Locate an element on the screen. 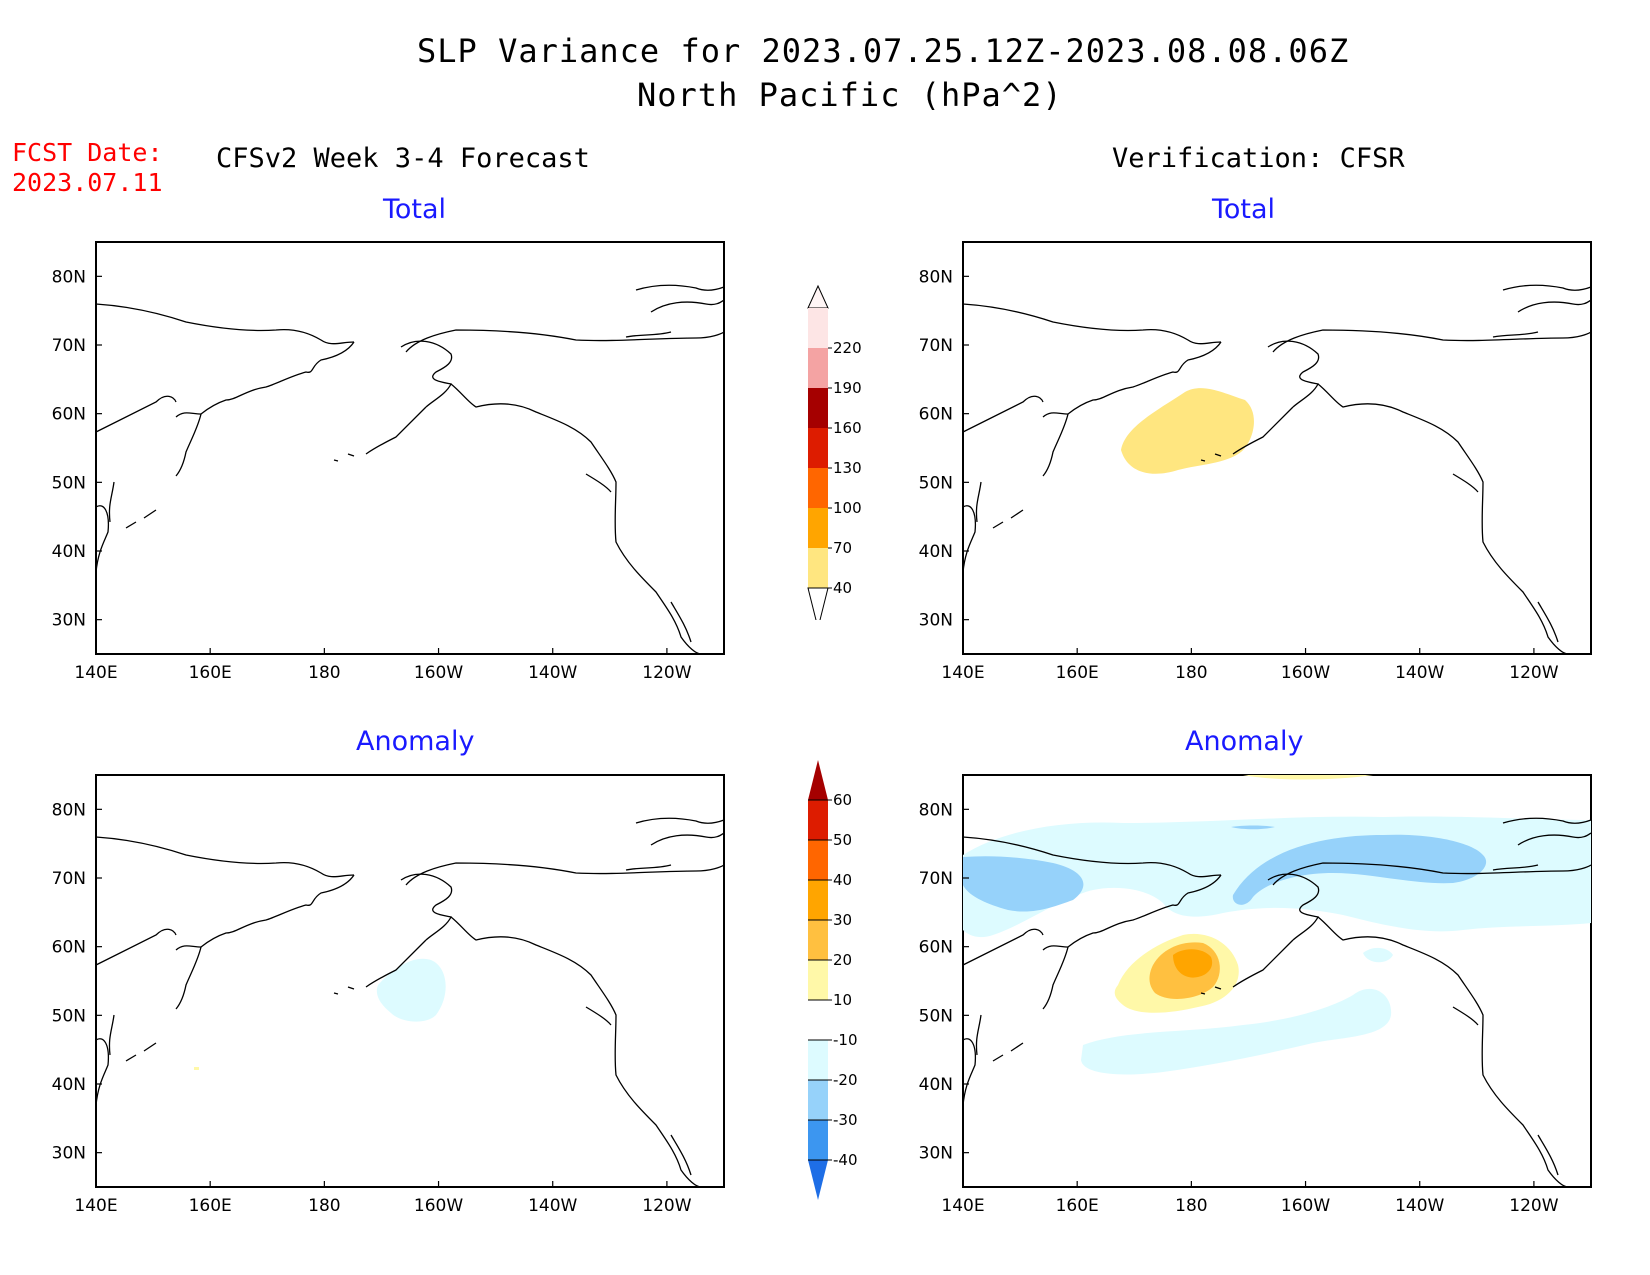 The image size is (1650, 1275). panel-title-verification-total: Total is located at coordinates (1244, 209).